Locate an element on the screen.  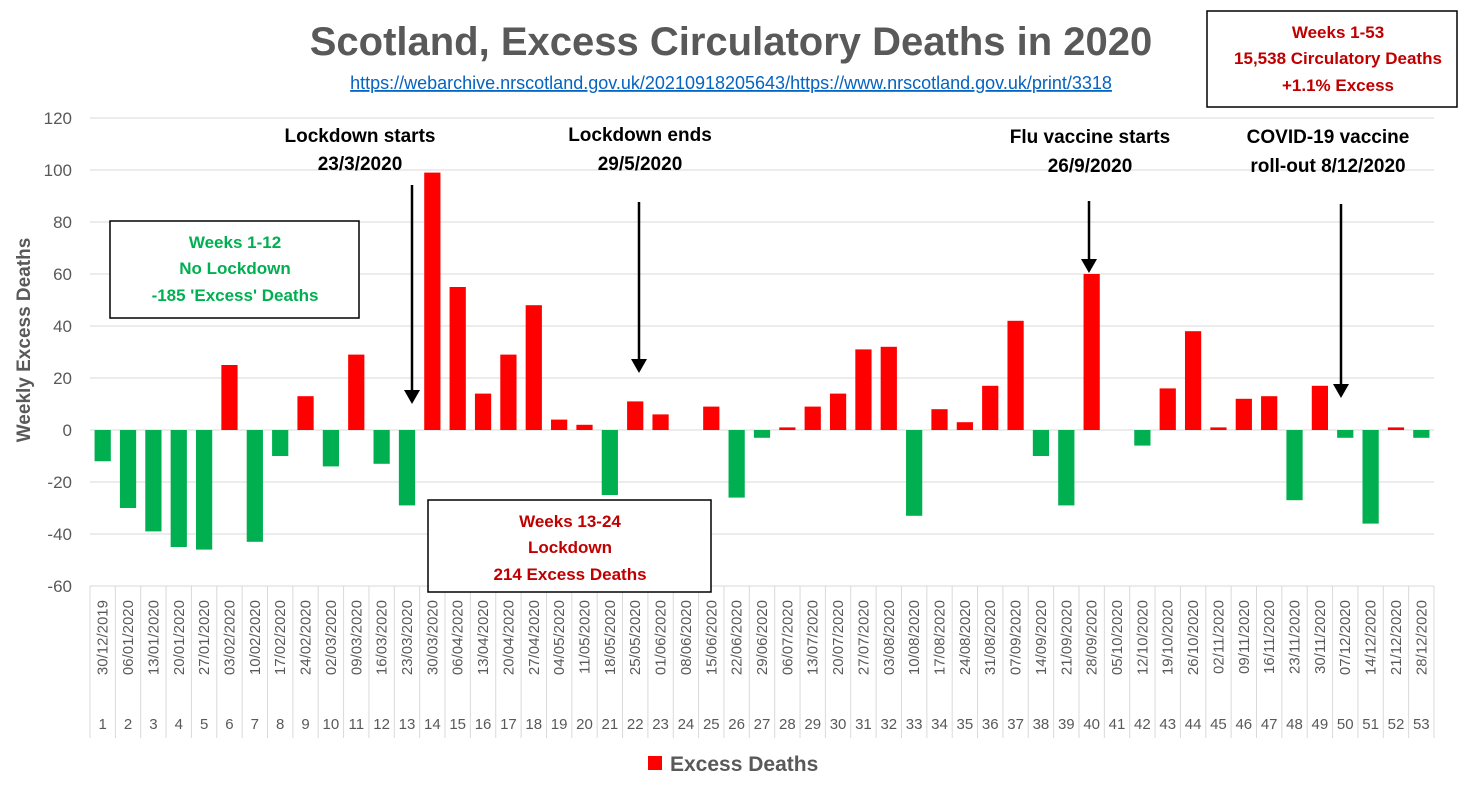
week-number-label: 22 is located at coordinates (635, 724).